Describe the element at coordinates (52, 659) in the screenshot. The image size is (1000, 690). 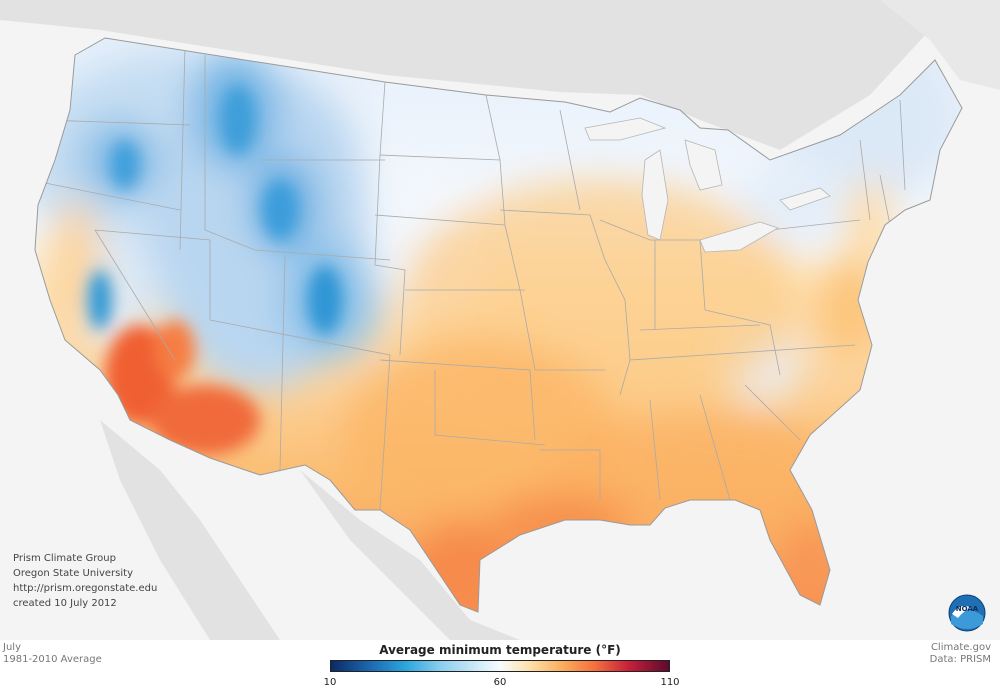
I see `normal-period-label: 1981-2010 Average` at that location.